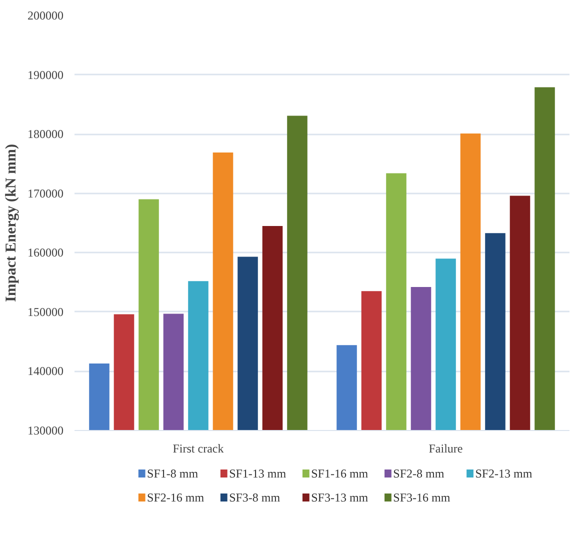 This screenshot has width=579, height=547. I want to click on y-tick-label: 180000, so click(46, 134).